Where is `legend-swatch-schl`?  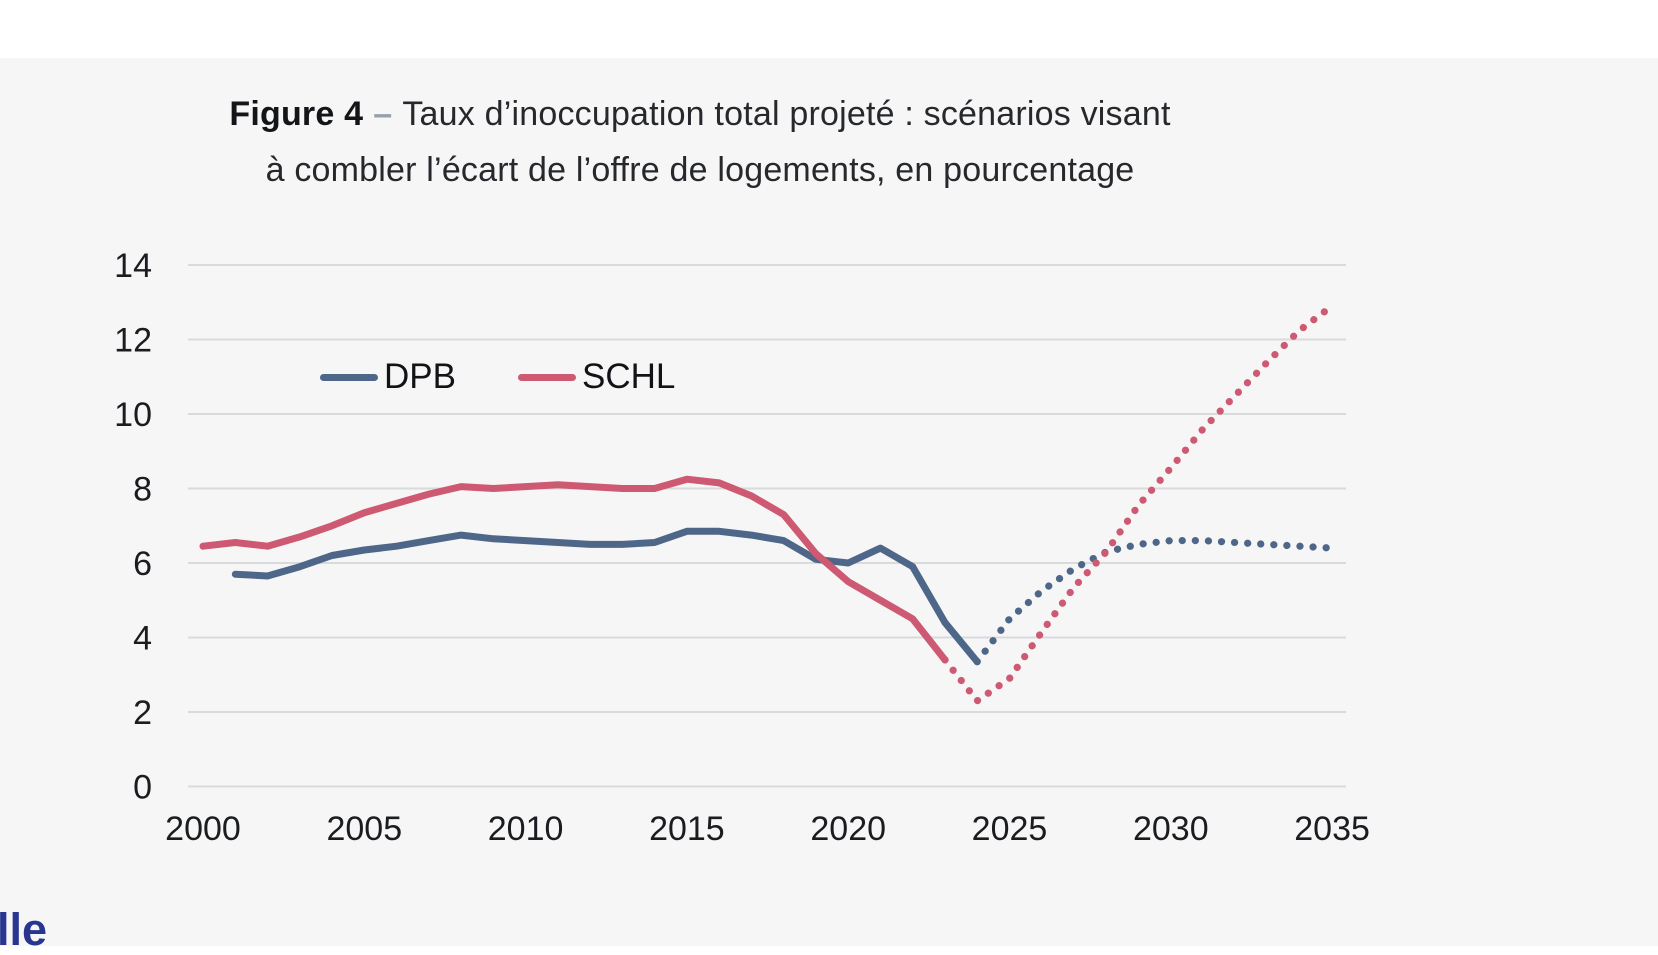 legend-swatch-schl is located at coordinates (546, 377).